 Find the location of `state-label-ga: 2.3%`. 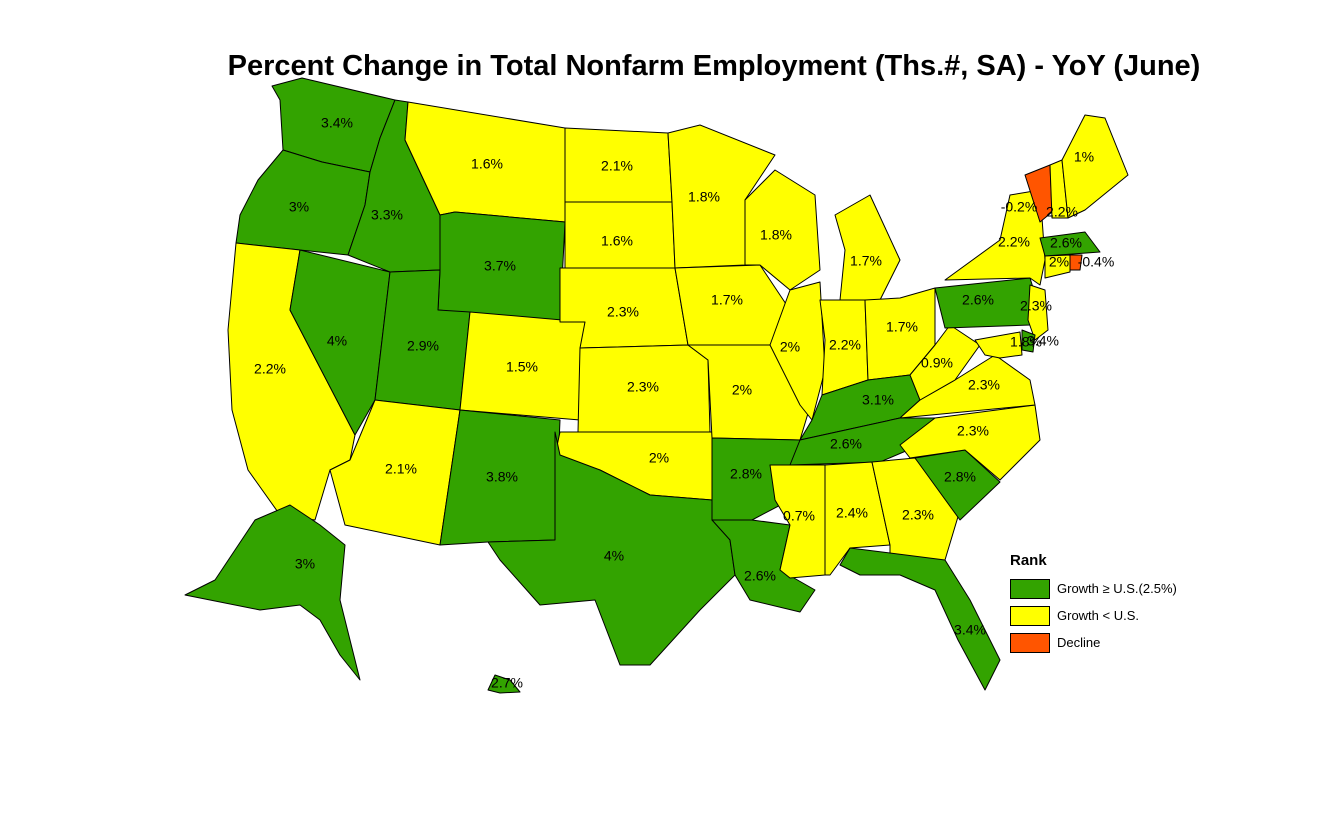

state-label-ga: 2.3% is located at coordinates (918, 515).